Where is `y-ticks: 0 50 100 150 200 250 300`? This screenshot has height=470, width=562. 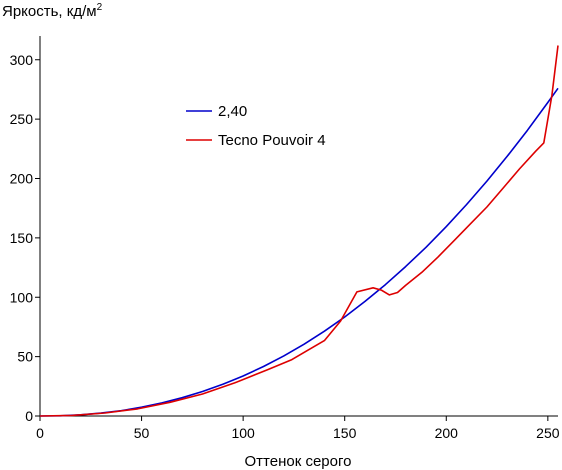 y-ticks: 0 50 100 150 200 250 300 is located at coordinates (25, 238).